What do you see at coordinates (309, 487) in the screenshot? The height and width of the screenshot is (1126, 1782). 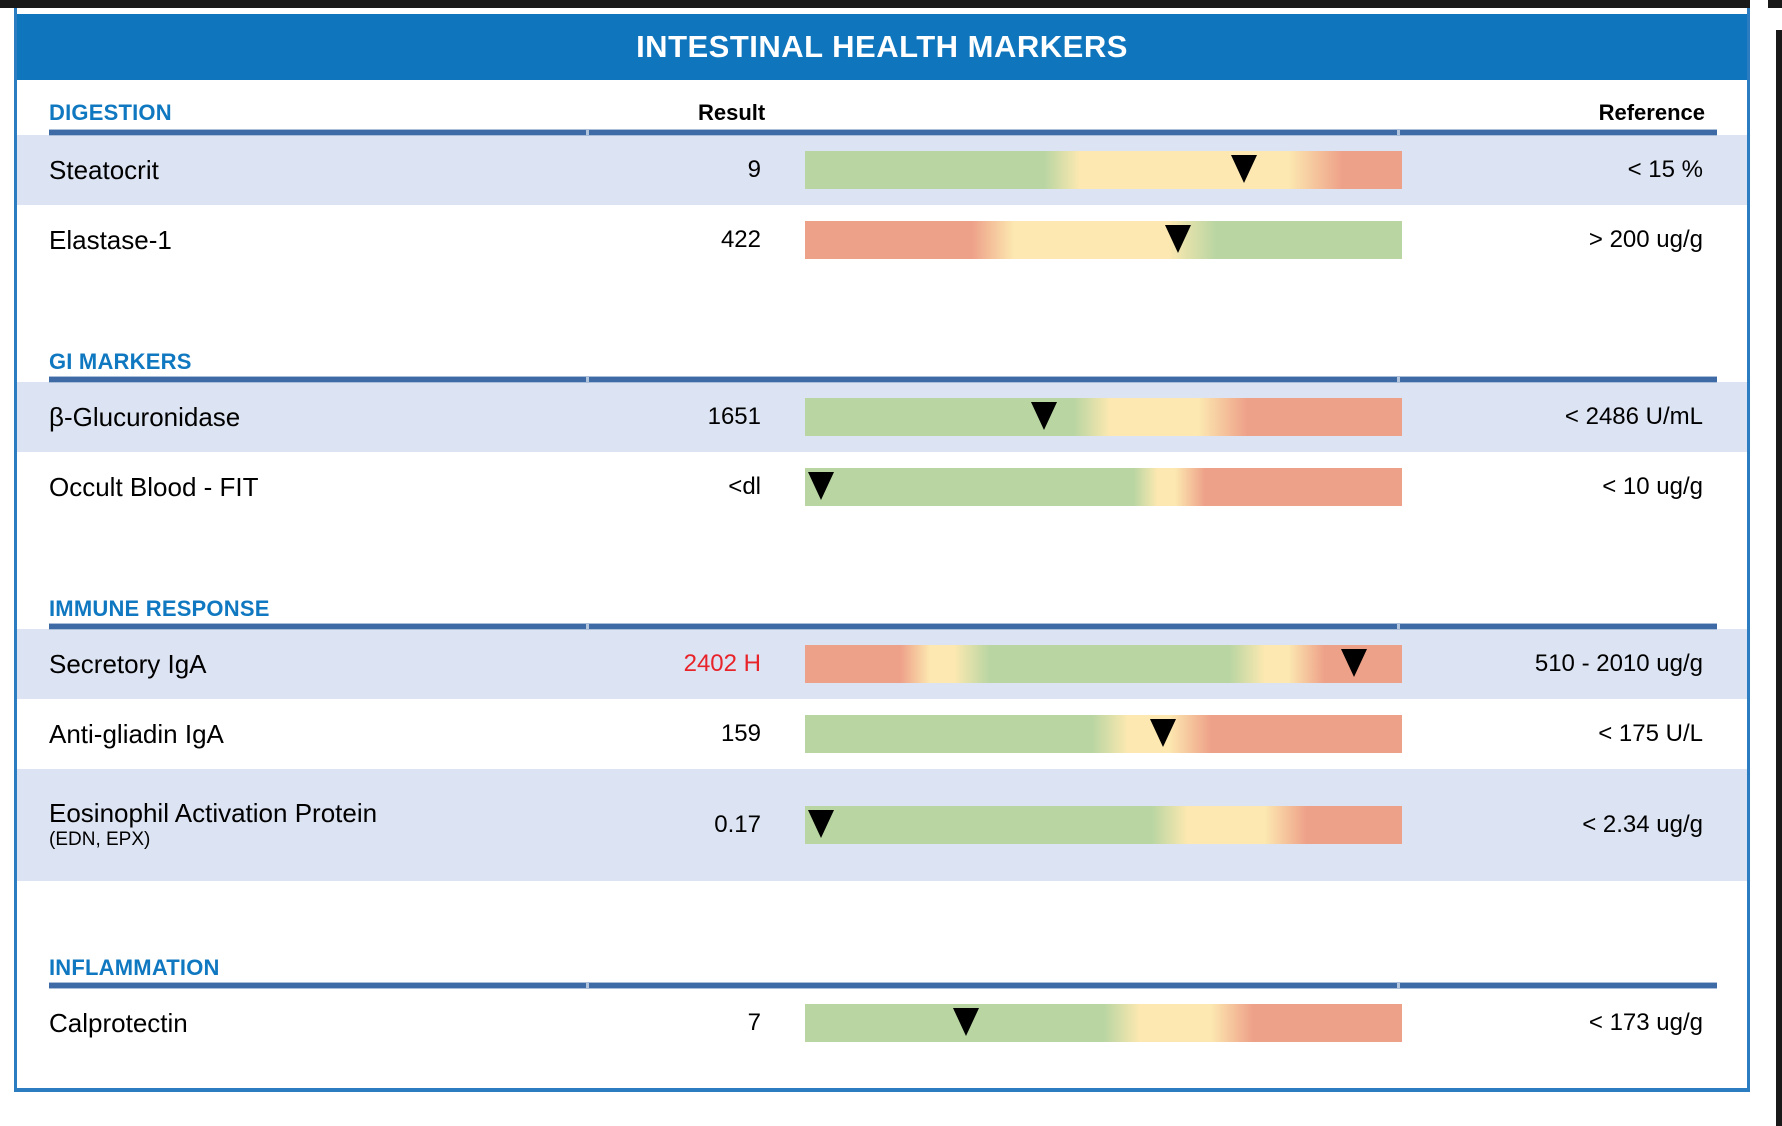 I see `marker-name: Occult Blood - FIT` at bounding box center [309, 487].